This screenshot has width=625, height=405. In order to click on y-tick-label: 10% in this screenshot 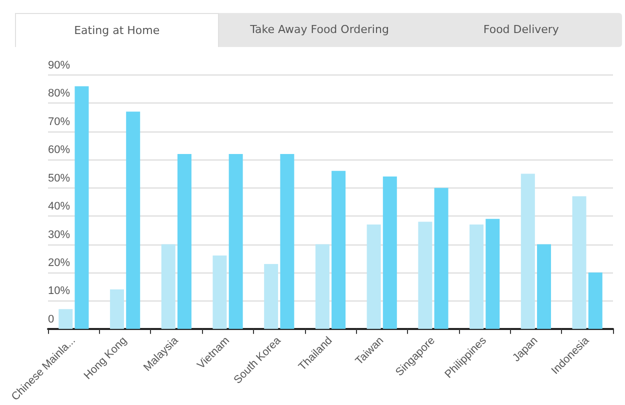, I will do `click(59, 291)`.